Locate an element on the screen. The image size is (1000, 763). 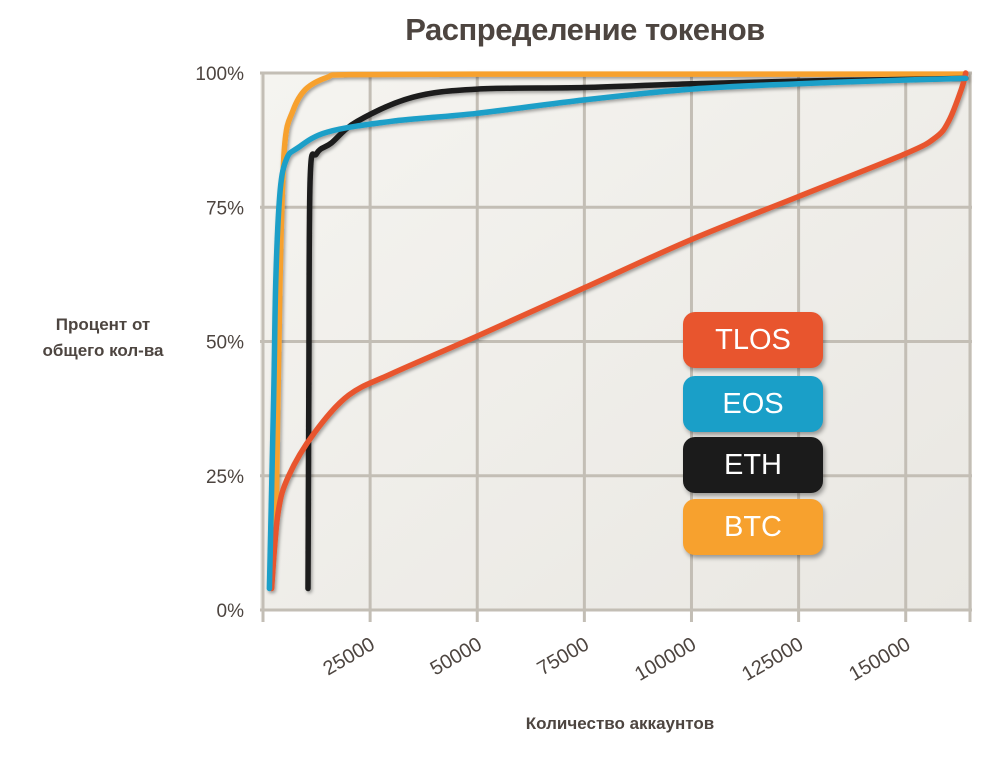
legend-item-eth: ETH is located at coordinates (753, 465).